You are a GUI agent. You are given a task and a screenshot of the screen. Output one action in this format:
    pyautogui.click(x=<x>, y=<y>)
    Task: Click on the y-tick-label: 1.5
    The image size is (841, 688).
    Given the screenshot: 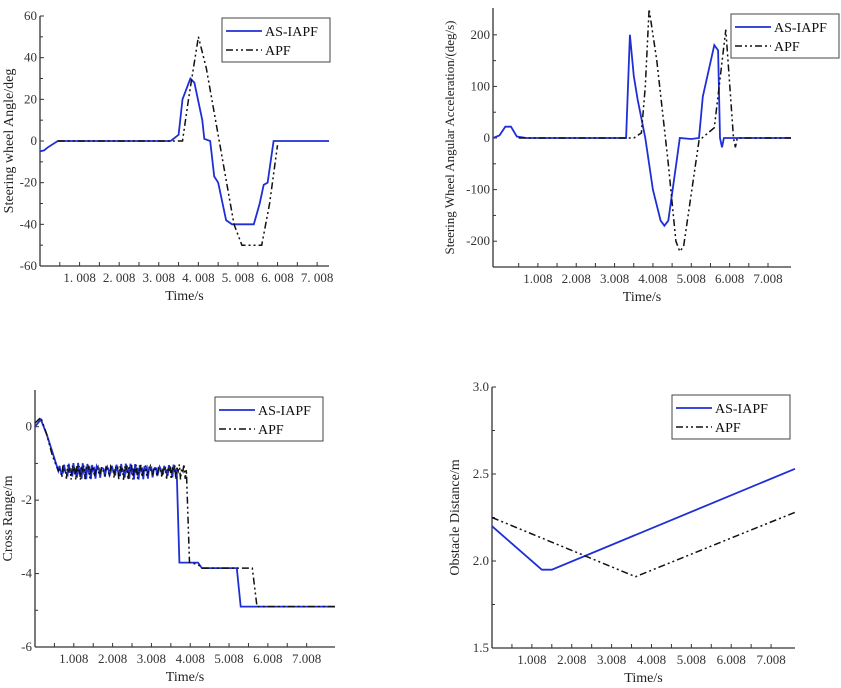 What is the action you would take?
    pyautogui.click(x=481, y=647)
    